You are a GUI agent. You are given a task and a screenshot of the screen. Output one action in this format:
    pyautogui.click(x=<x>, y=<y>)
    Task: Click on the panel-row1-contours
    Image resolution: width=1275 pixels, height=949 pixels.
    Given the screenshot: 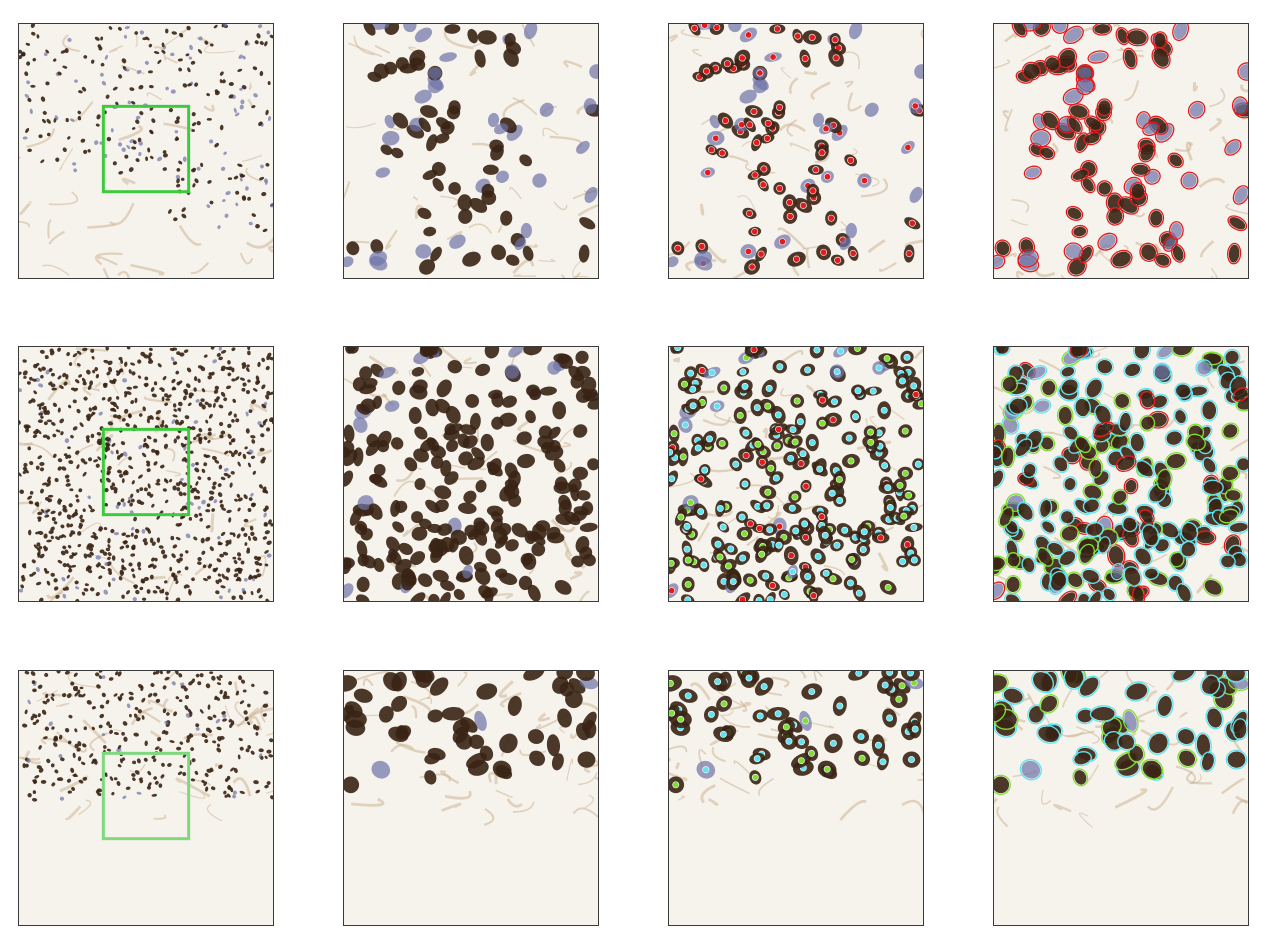 What is the action you would take?
    pyautogui.click(x=1121, y=151)
    